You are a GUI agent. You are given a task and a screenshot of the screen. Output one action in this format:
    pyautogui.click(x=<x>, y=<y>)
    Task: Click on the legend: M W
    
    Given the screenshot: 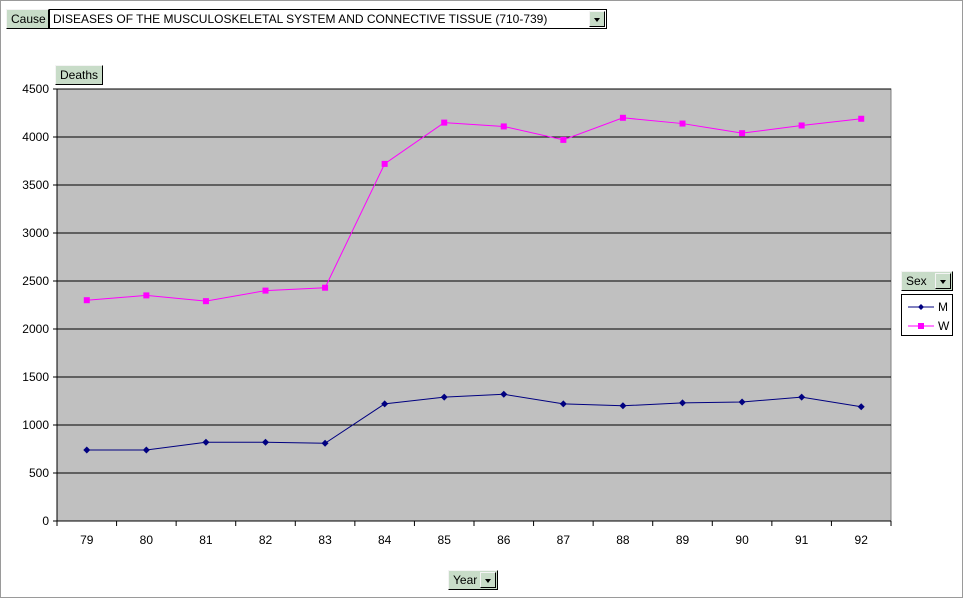 What is the action you would take?
    pyautogui.click(x=927, y=315)
    